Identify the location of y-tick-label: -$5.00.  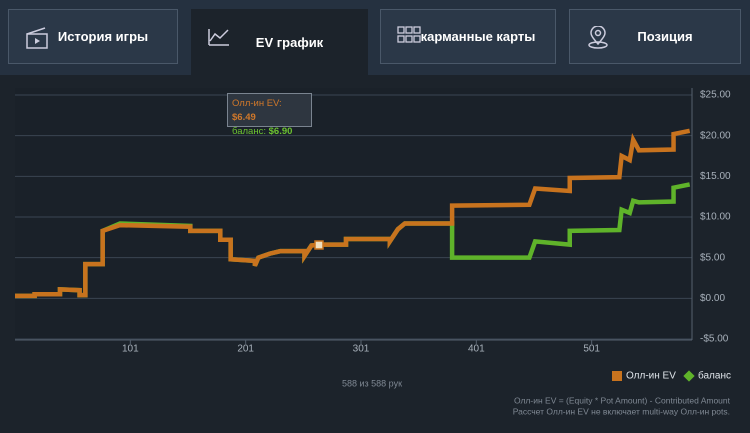
(714, 339).